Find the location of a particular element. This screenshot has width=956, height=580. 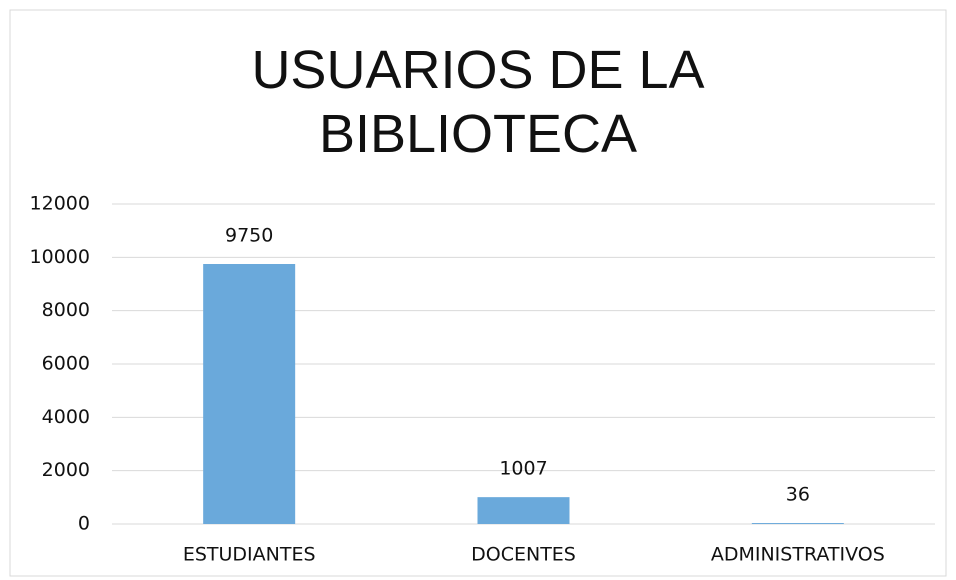

data-label: 1007 is located at coordinates (523, 469).